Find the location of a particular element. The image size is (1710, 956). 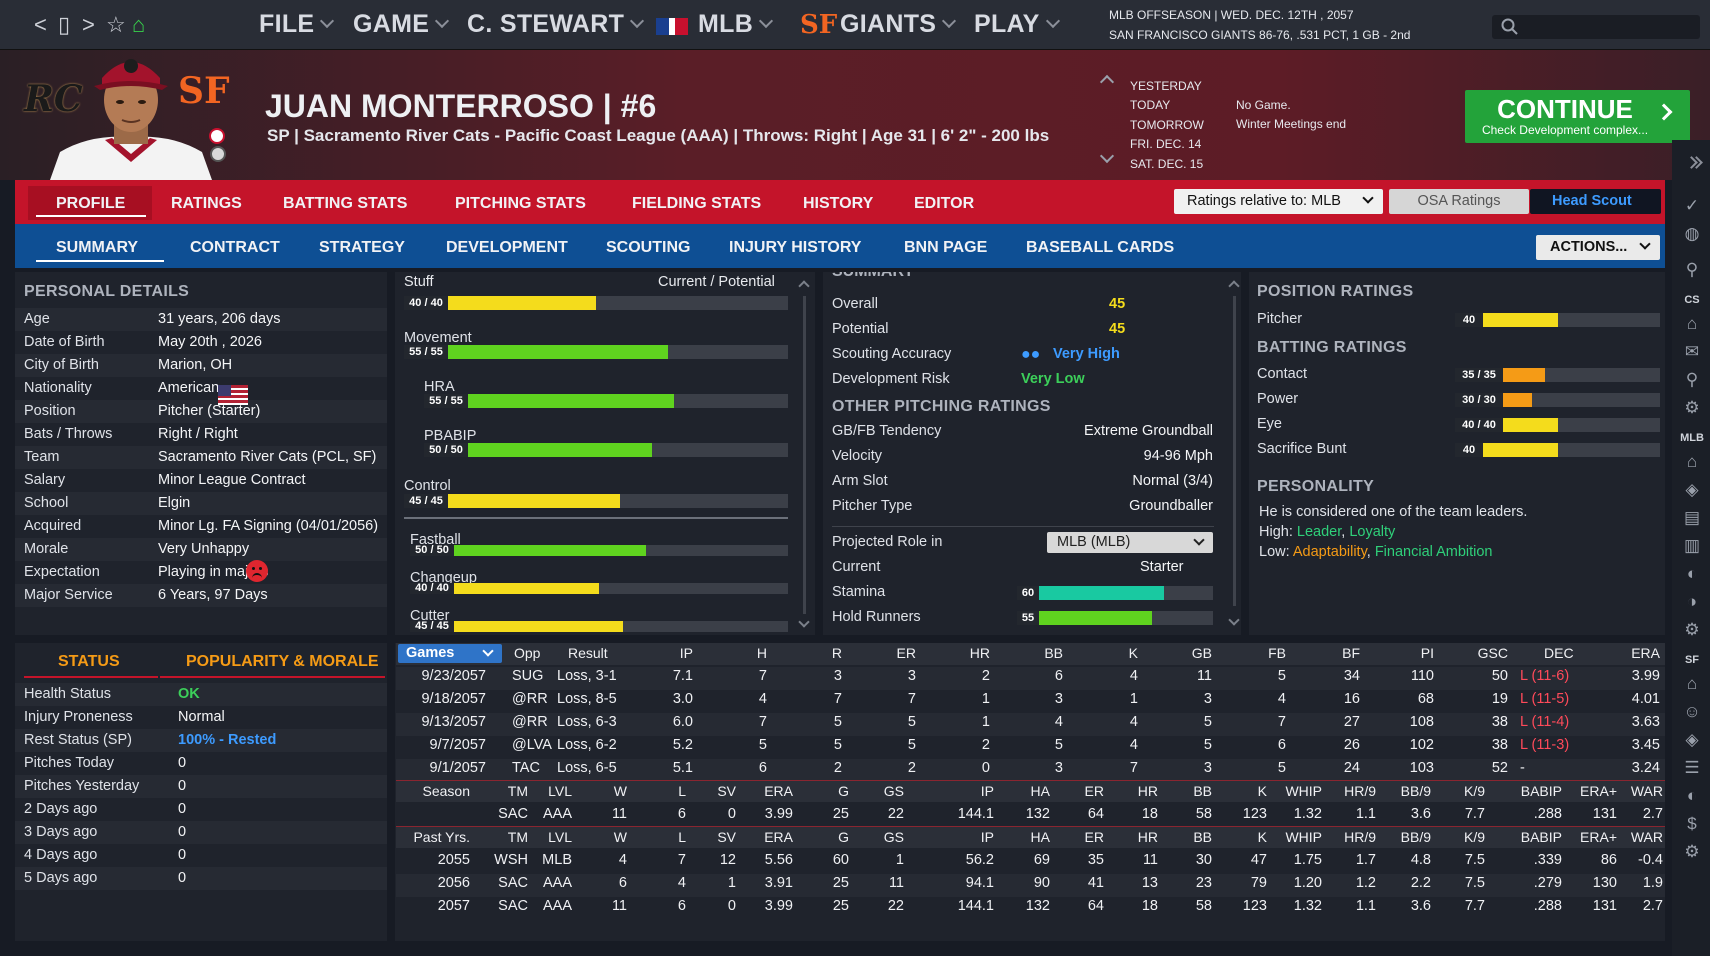

schedule-event: Winter Meetings end is located at coordinates (1291, 124).